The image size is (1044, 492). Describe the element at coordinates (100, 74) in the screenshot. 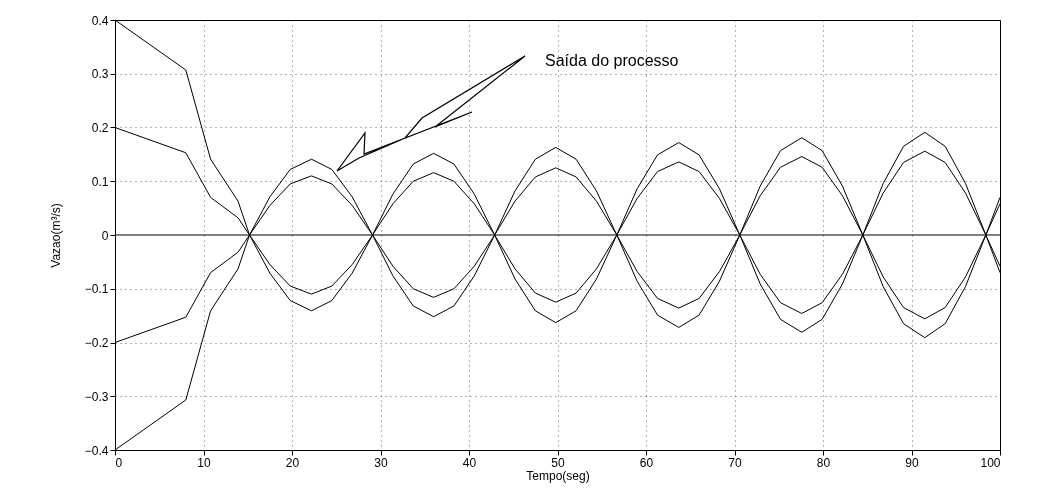

I see `y-tick-label: 0.3` at that location.